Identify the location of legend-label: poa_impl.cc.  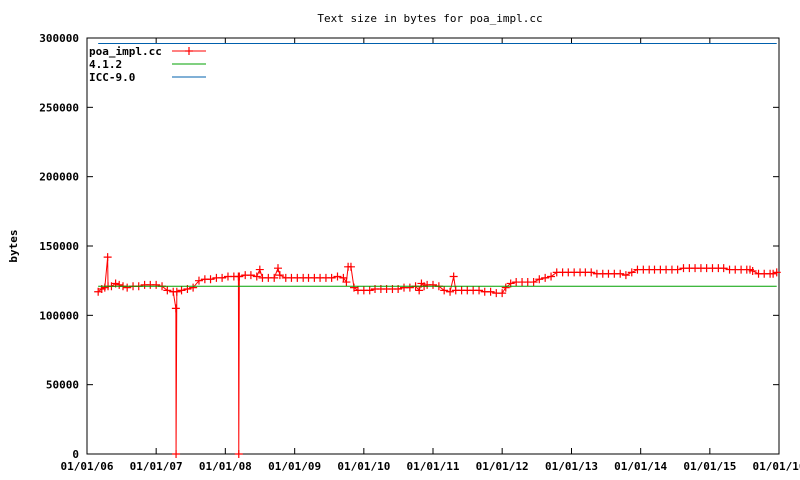
(125, 51).